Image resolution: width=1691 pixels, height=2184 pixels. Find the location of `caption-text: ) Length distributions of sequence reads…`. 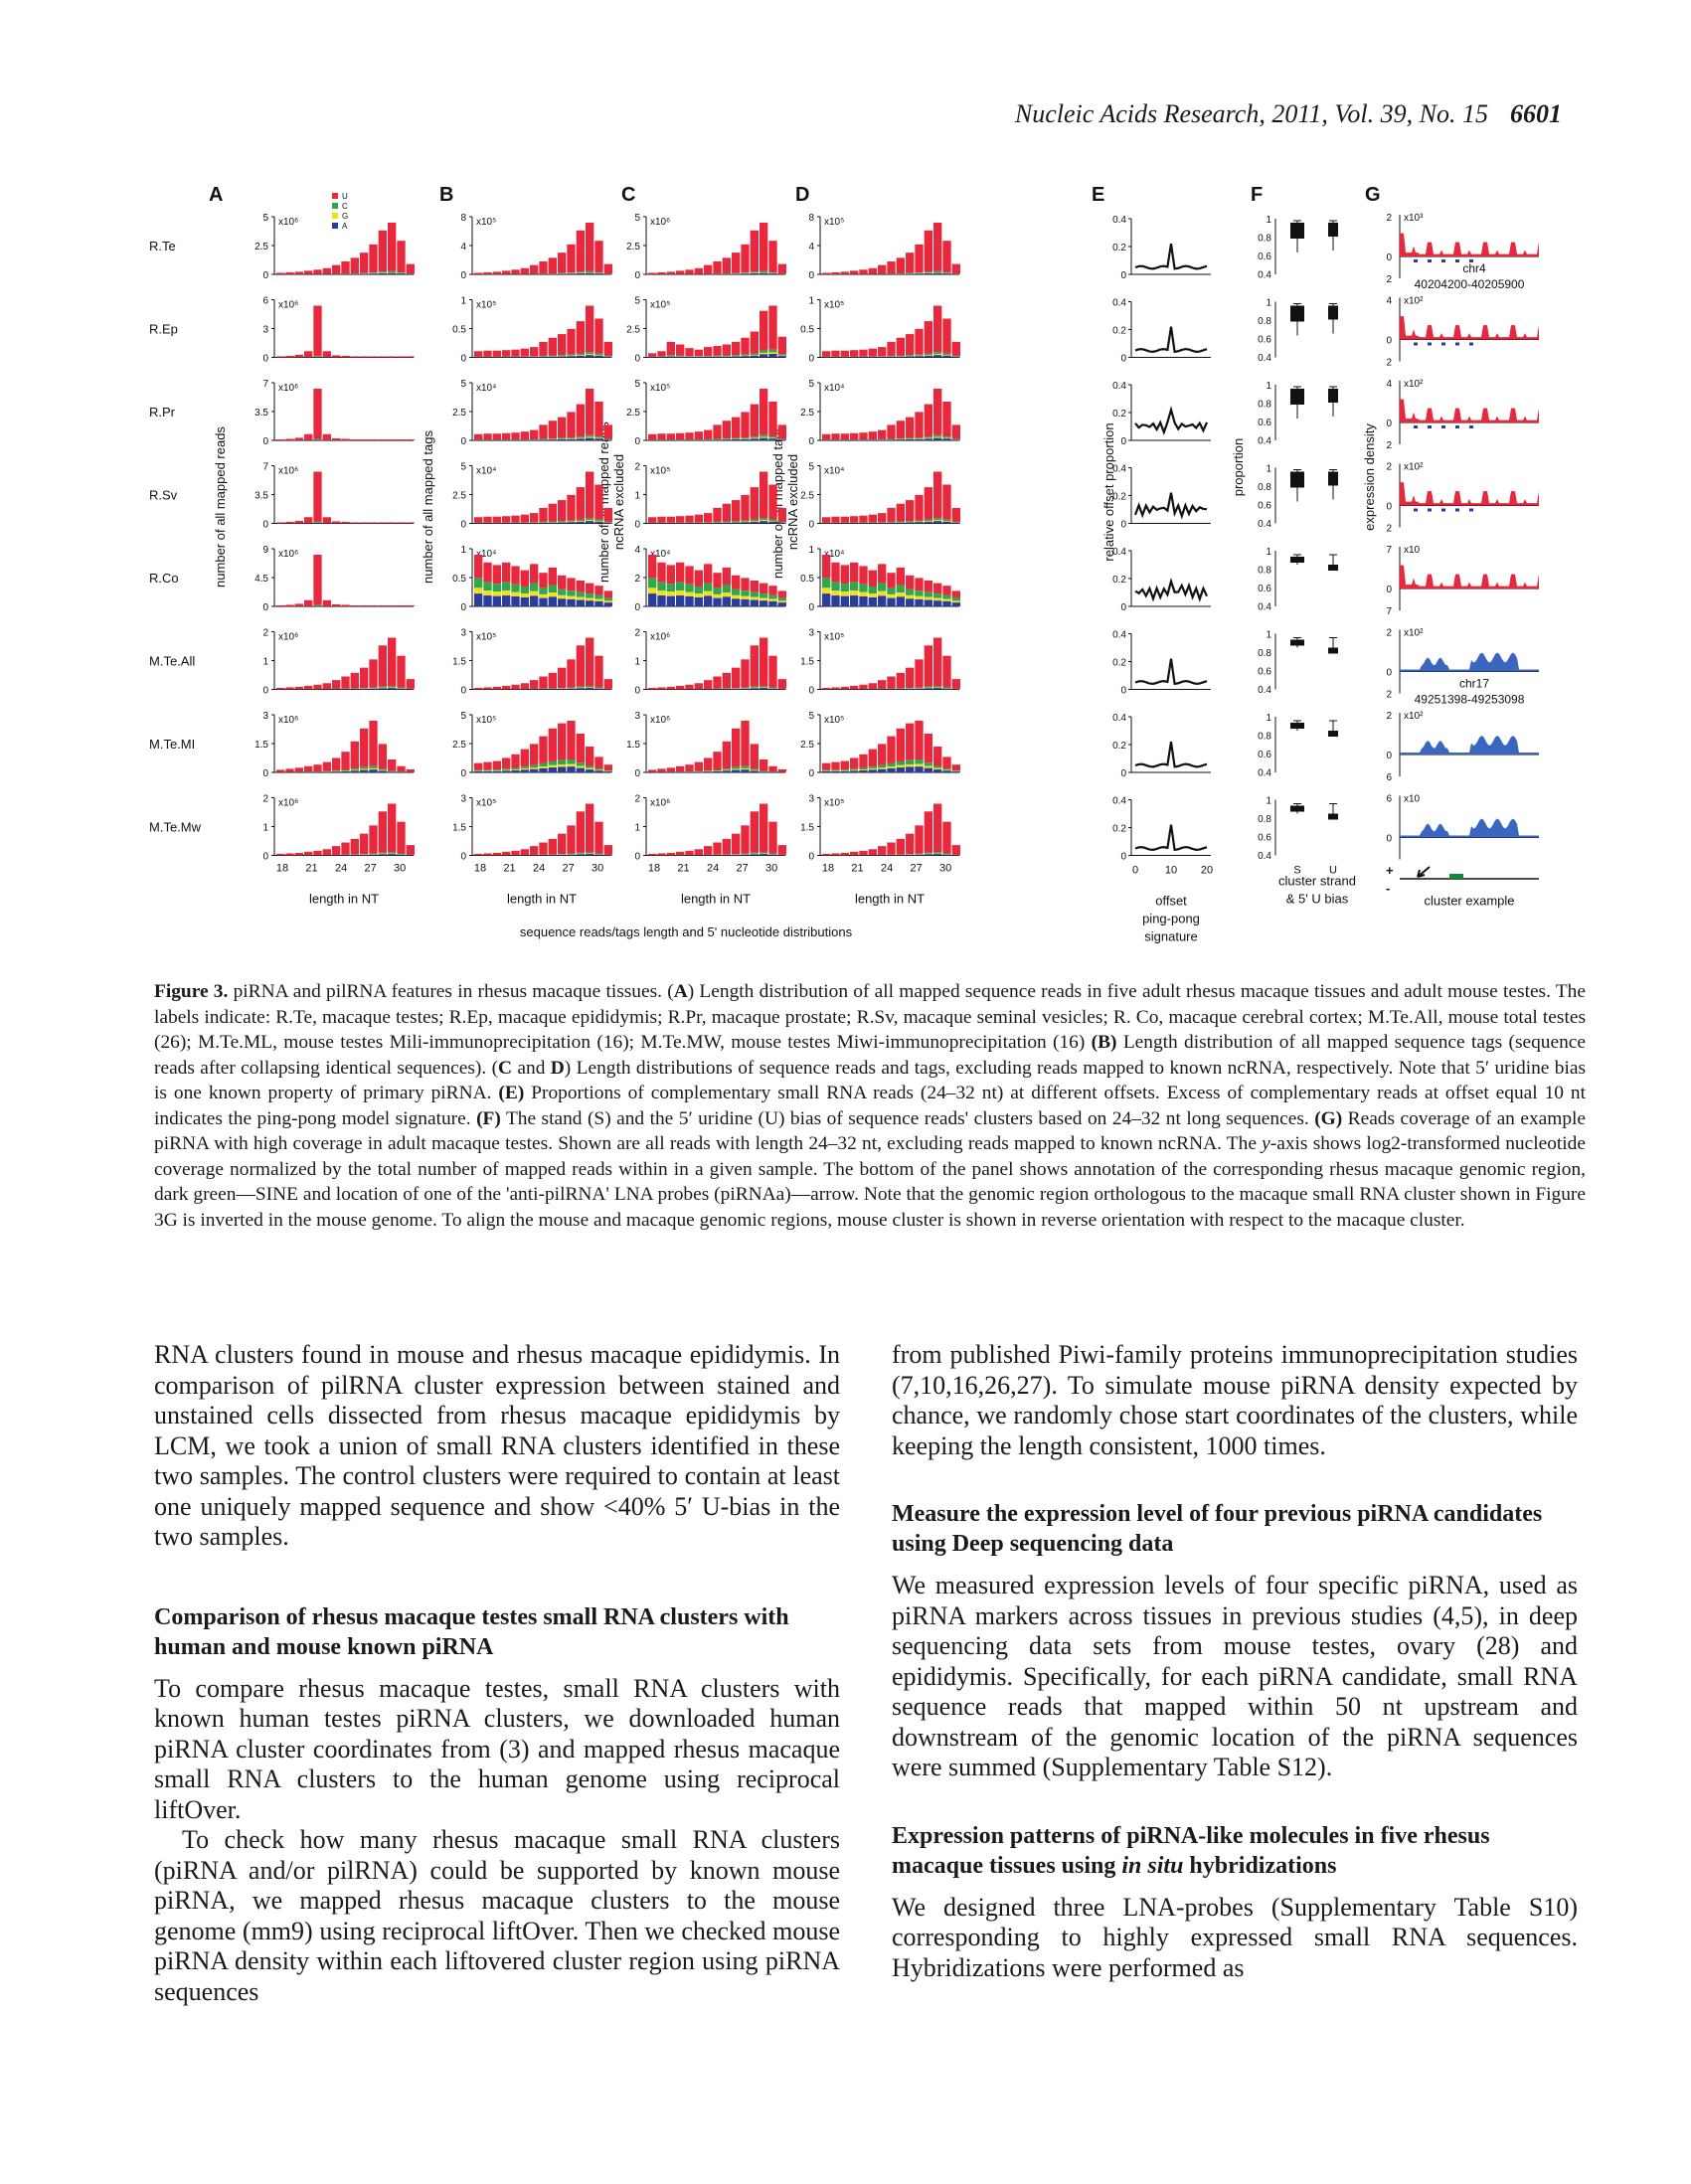

caption-text: ) Length distributions of sequence reads… is located at coordinates (870, 1080).